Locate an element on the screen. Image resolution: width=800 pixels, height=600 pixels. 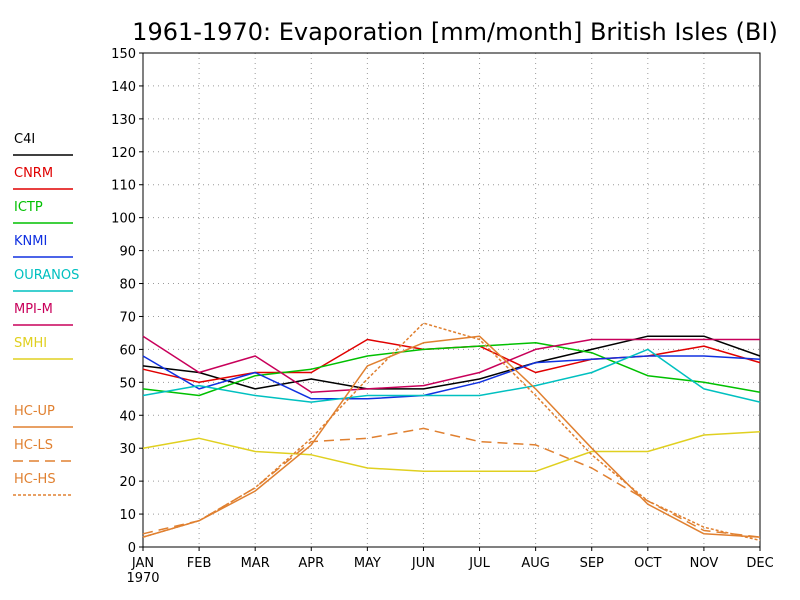
legend-label-smhi: SMHI is located at coordinates (30, 343).